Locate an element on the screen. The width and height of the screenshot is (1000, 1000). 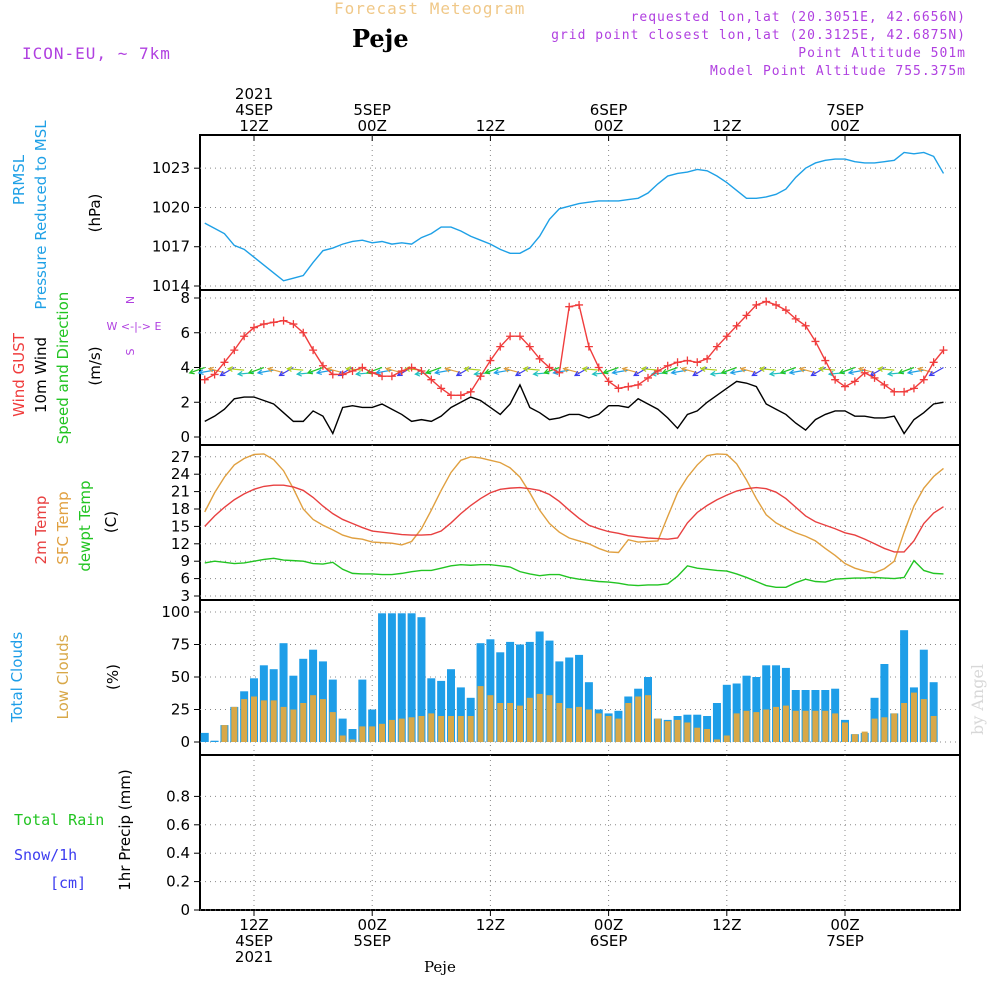
model-altitude: Model Point Altitude 755.375m is located at coordinates (838, 71).